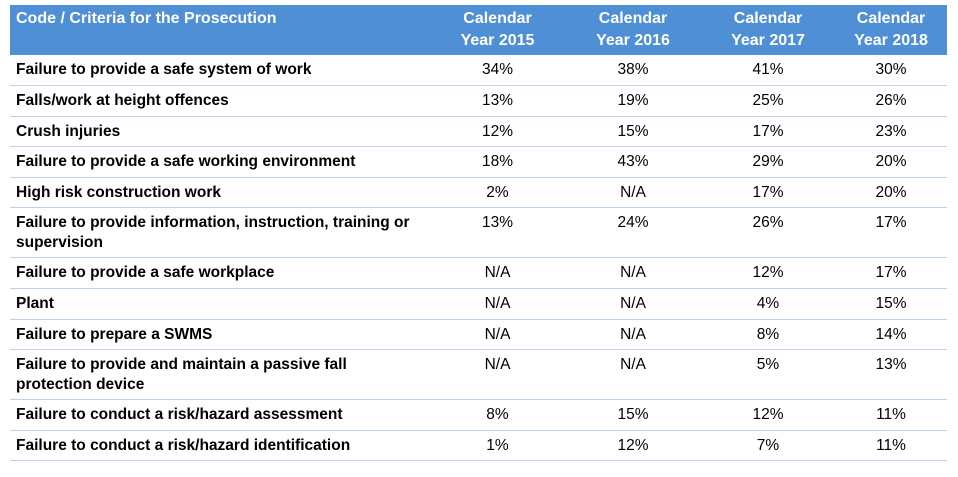 The width and height of the screenshot is (958, 477). What do you see at coordinates (768, 71) in the screenshot?
I see `cell-2017: 41%` at bounding box center [768, 71].